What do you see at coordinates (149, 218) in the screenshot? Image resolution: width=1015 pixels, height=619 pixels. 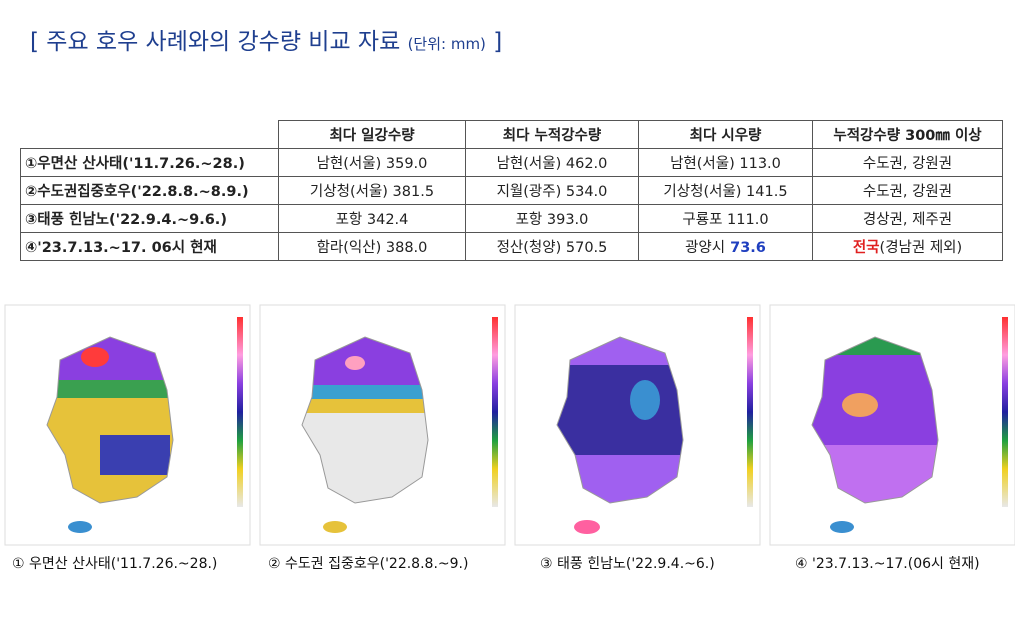 I see `row-label: ③태풍 힌남노('22.9.4.~9.6.)` at bounding box center [149, 218].